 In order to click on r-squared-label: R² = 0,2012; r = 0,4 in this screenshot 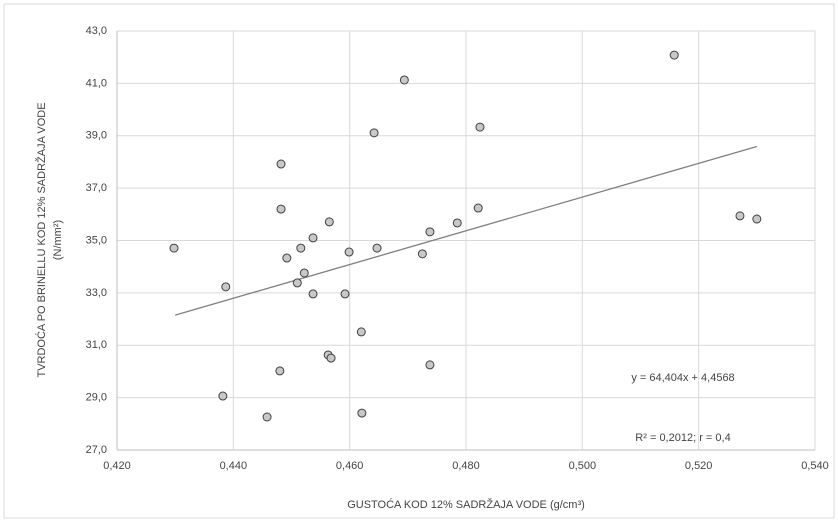, I will do `click(682, 438)`.